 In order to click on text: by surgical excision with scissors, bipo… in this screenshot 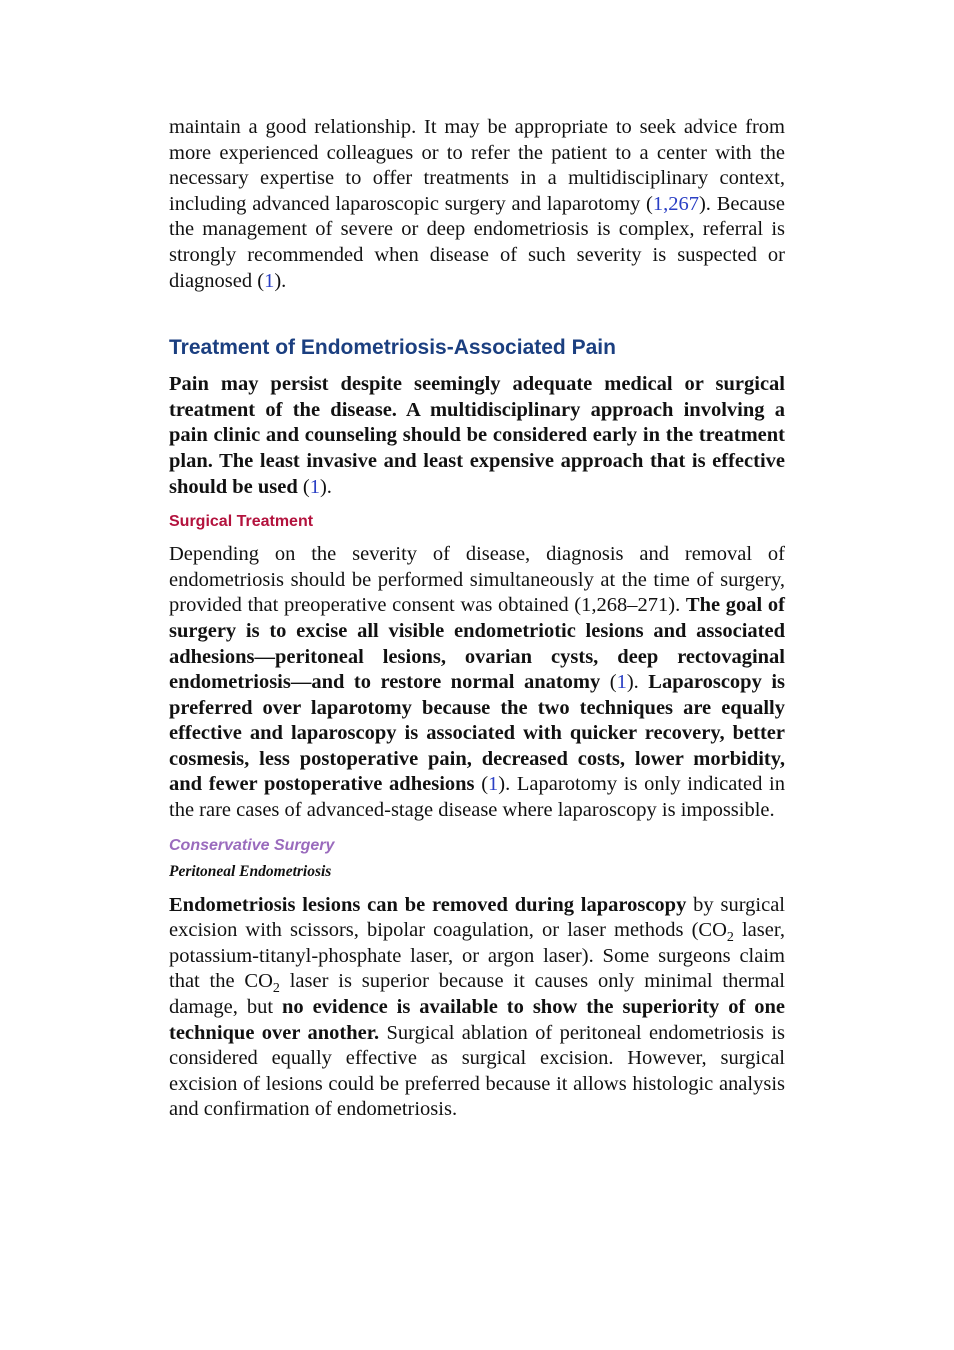, I will do `click(477, 917)`.